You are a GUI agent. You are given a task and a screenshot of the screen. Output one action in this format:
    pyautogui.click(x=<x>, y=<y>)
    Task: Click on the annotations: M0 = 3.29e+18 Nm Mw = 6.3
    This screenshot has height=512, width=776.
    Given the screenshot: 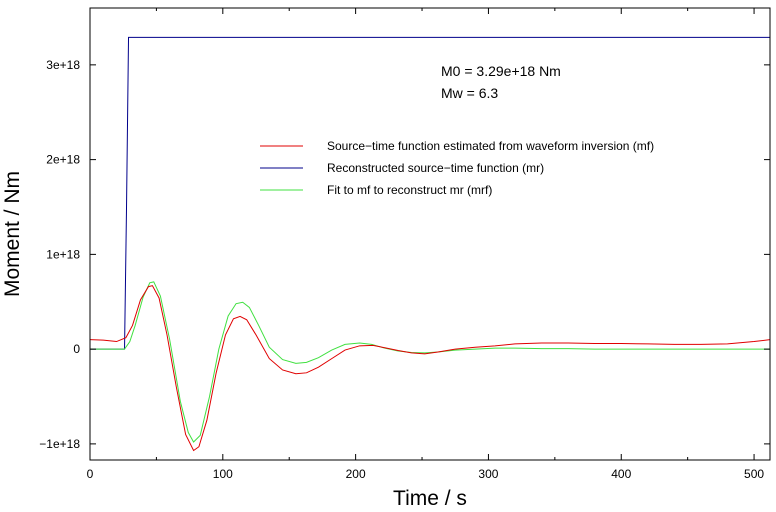 What is the action you would take?
    pyautogui.click(x=501, y=82)
    